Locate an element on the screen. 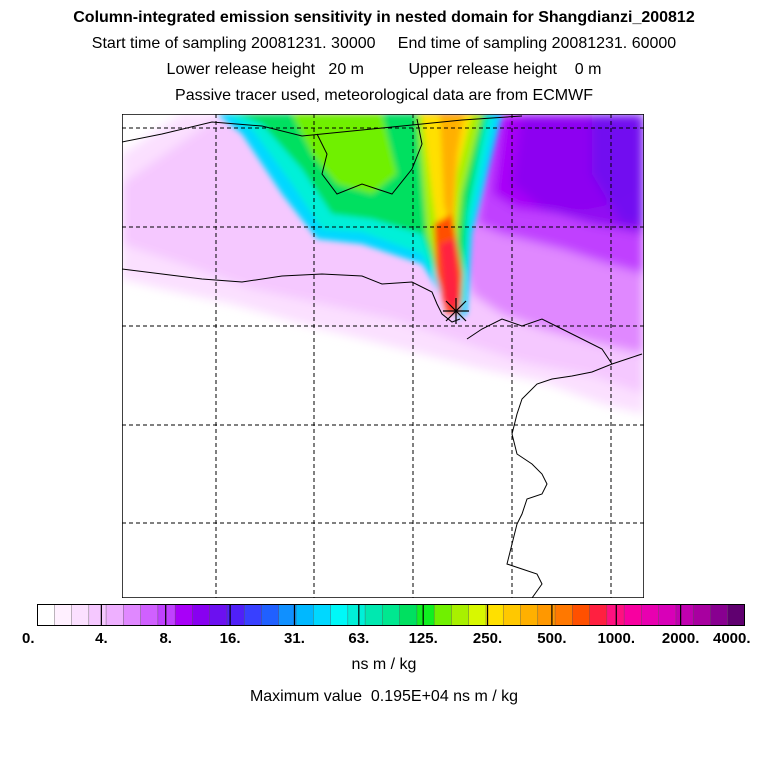  receptor-marker is located at coordinates (456, 311).